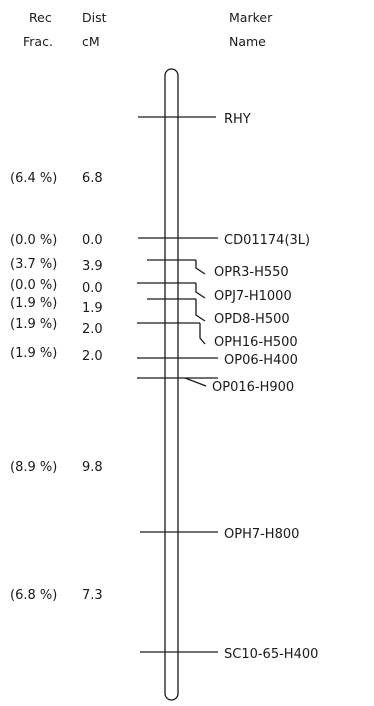  I want to click on rec-frac-value: (8.9 %), so click(33, 467).